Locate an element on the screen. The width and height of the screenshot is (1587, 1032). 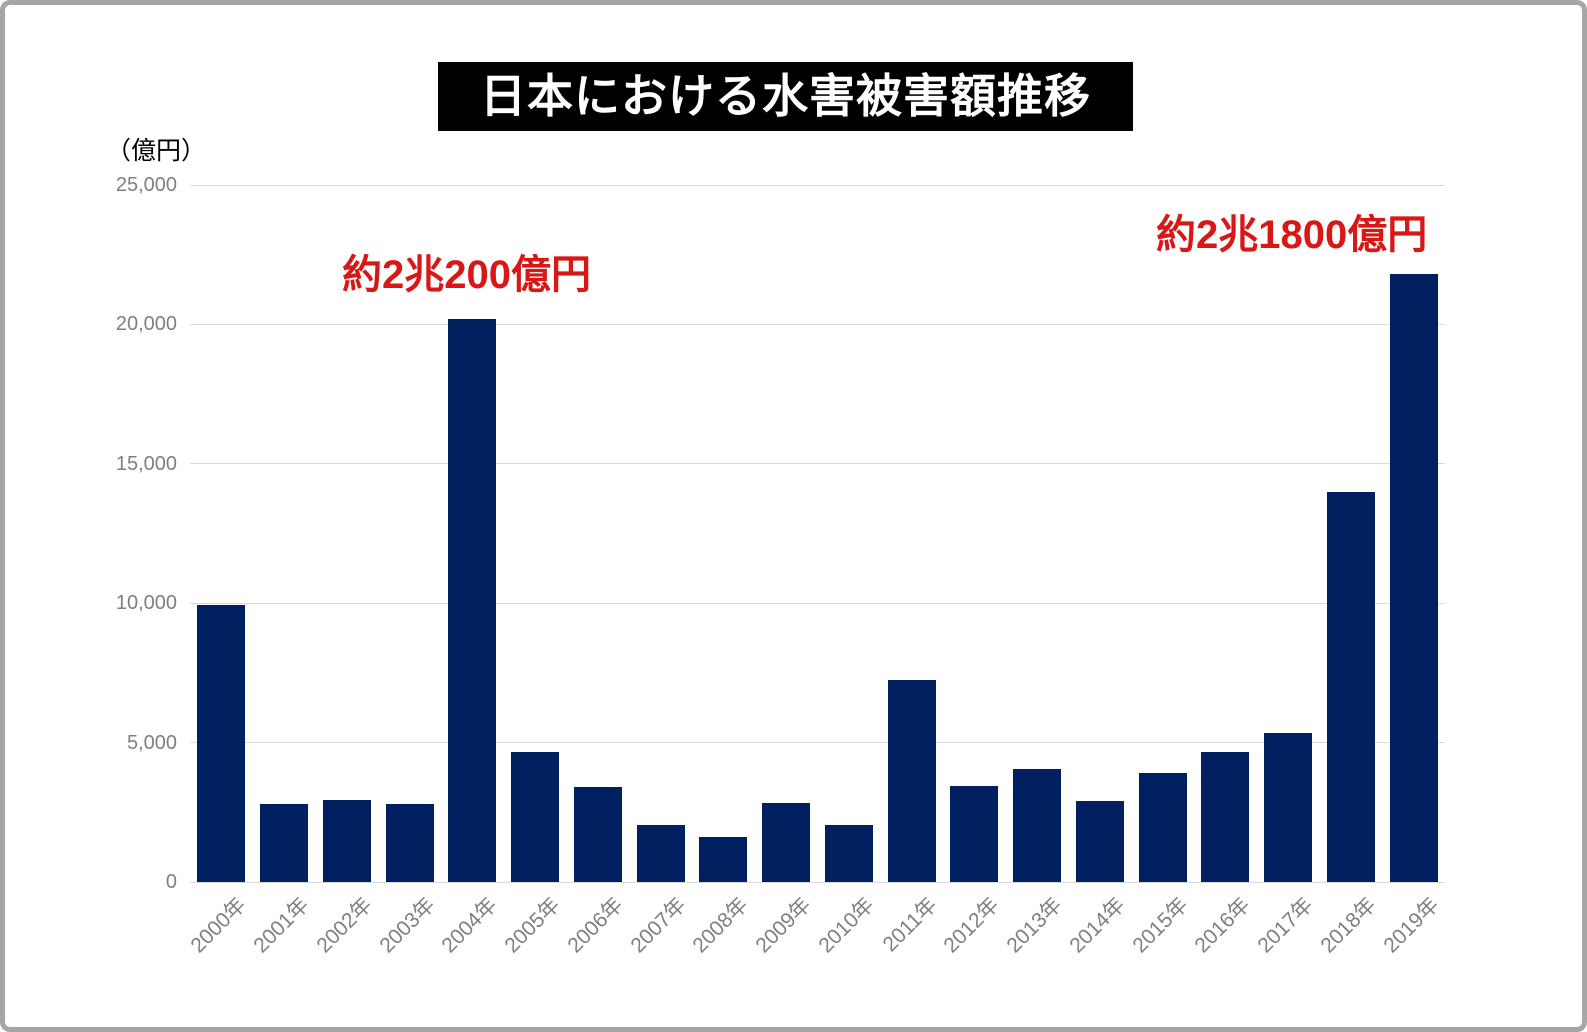
x-axis-label: 2010年 is located at coordinates (846, 925).